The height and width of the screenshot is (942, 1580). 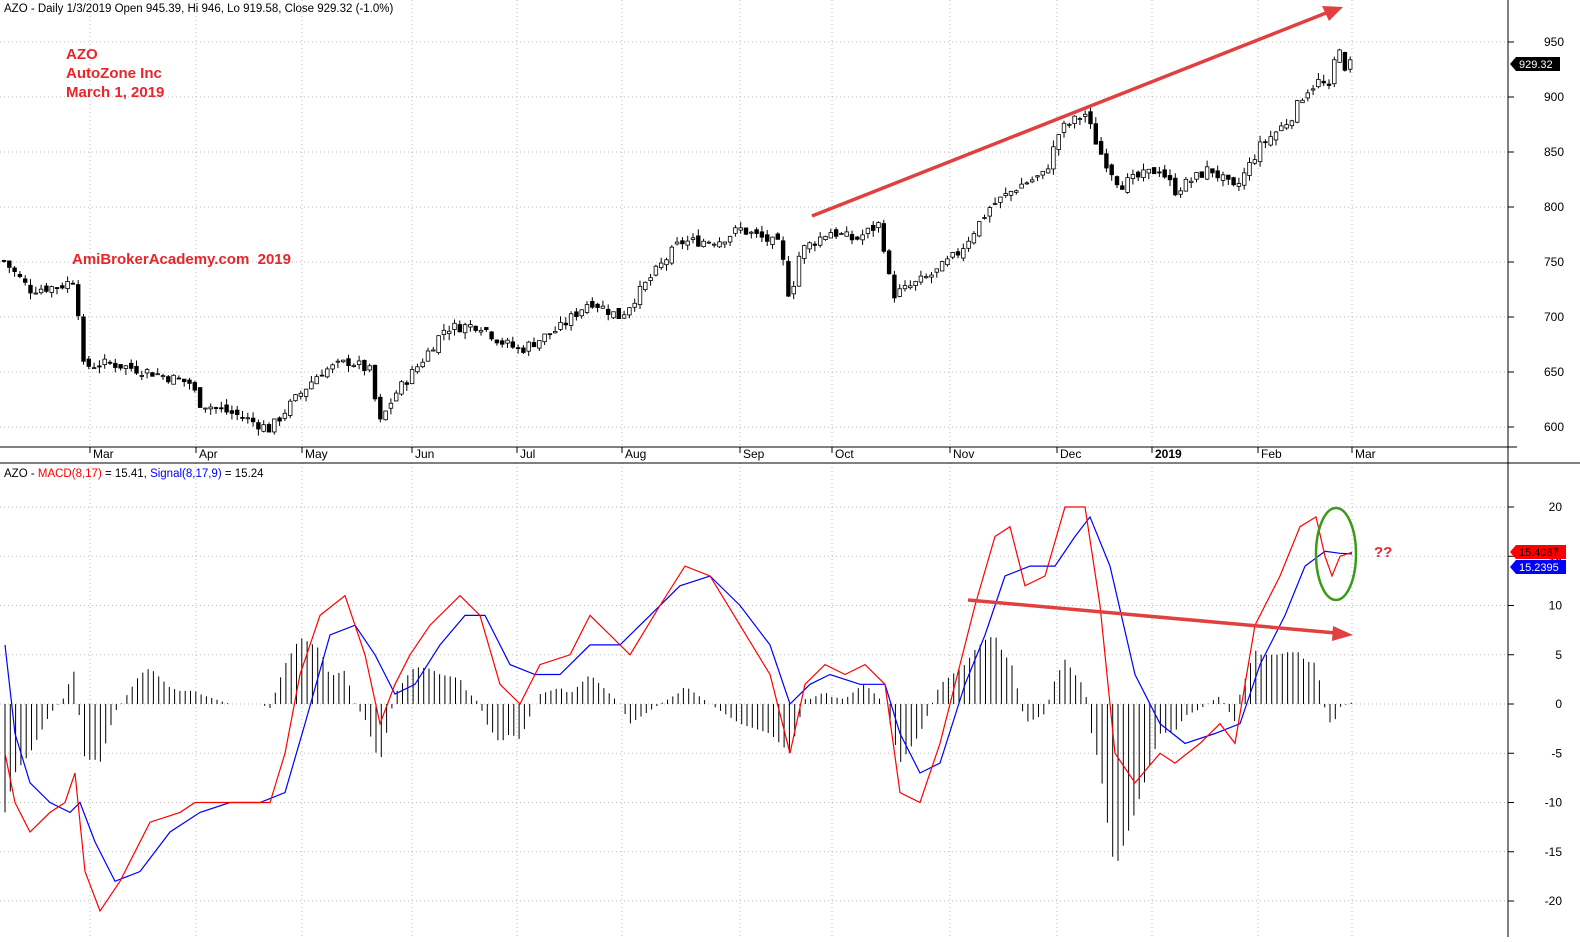 I want to click on macd-y-tick-label: 5, so click(x=1558, y=655).